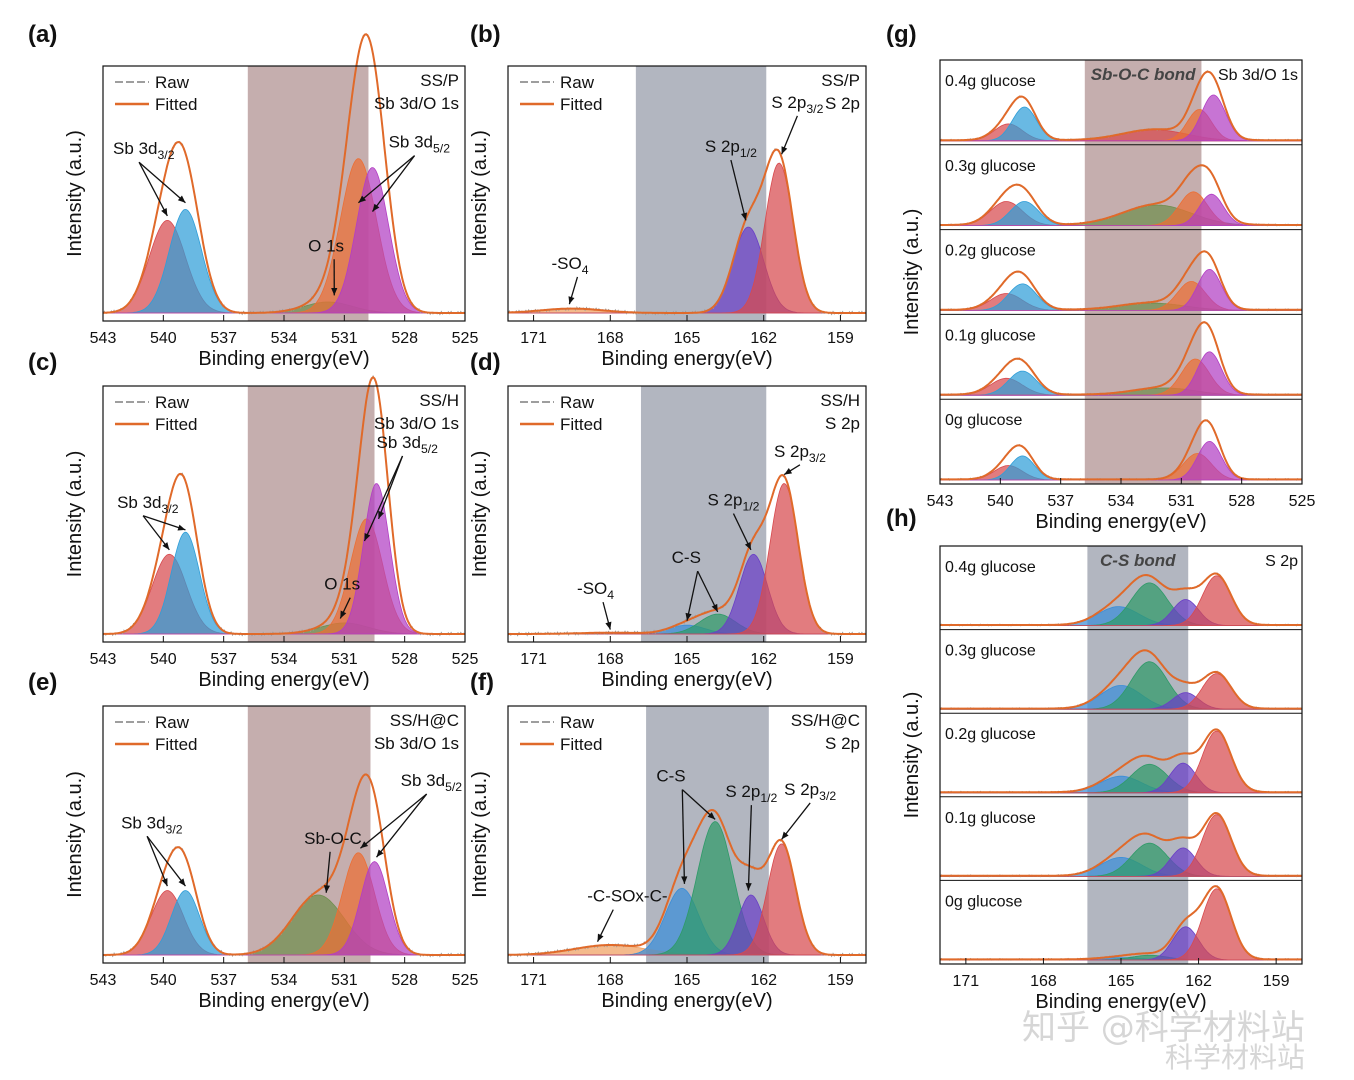 This screenshot has width=1354, height=1080. I want to click on panel-label: (f), so click(482, 682).